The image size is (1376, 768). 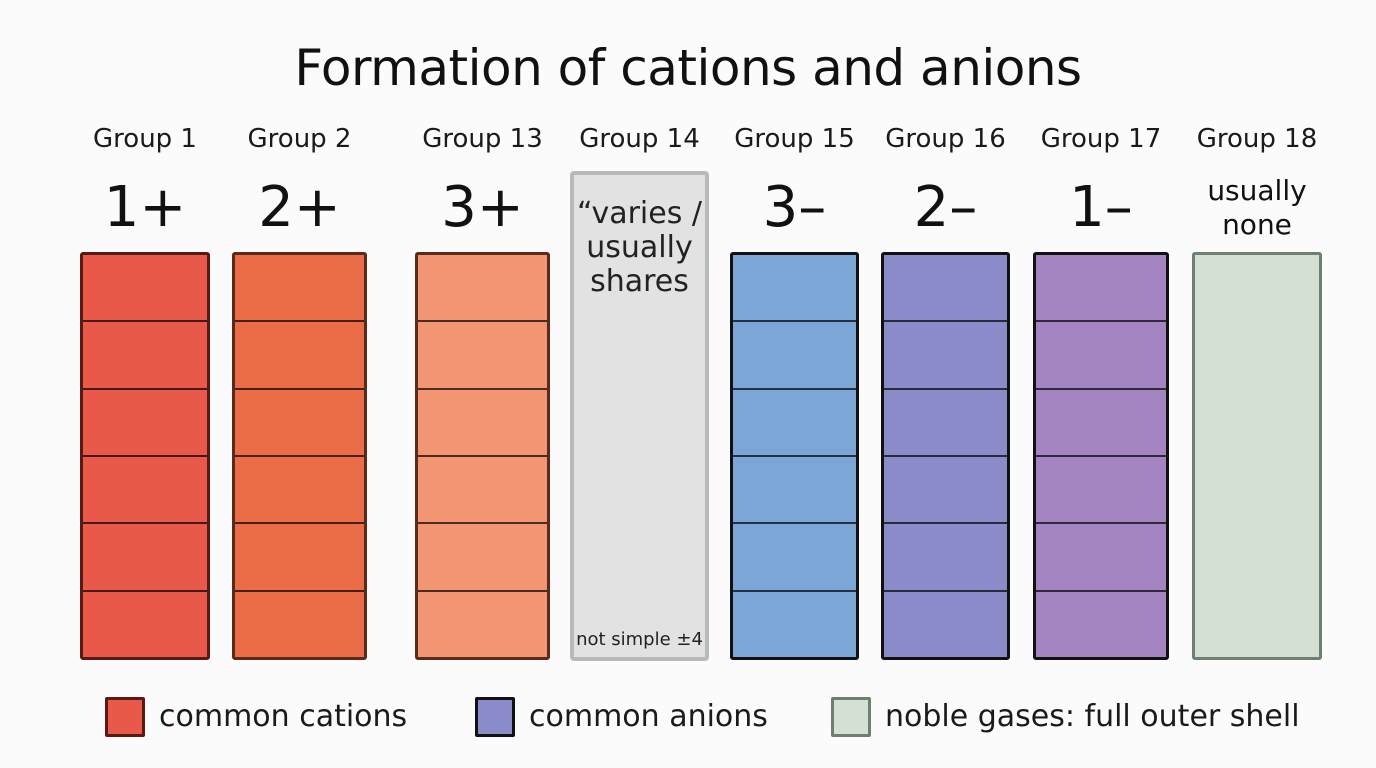 I want to click on legend-item-anions: common anions, so click(x=621, y=717).